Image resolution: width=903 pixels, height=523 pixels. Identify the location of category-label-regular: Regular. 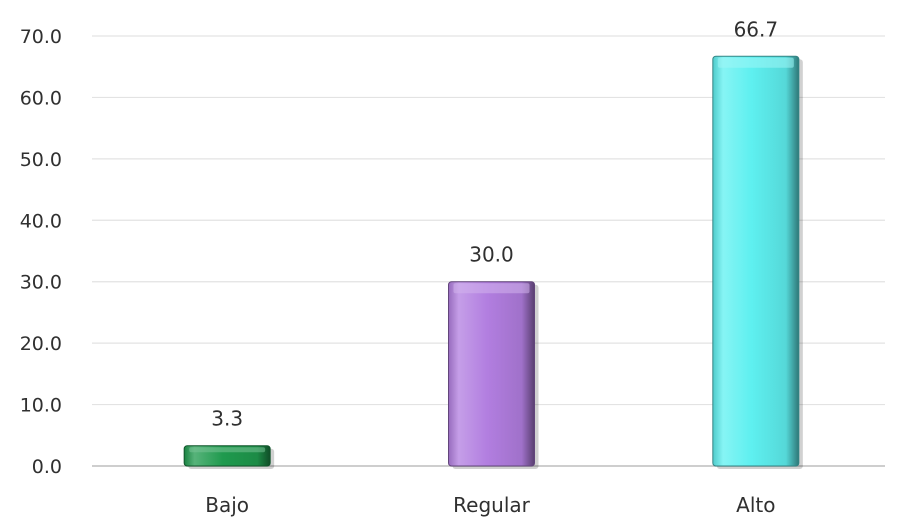
(491, 505).